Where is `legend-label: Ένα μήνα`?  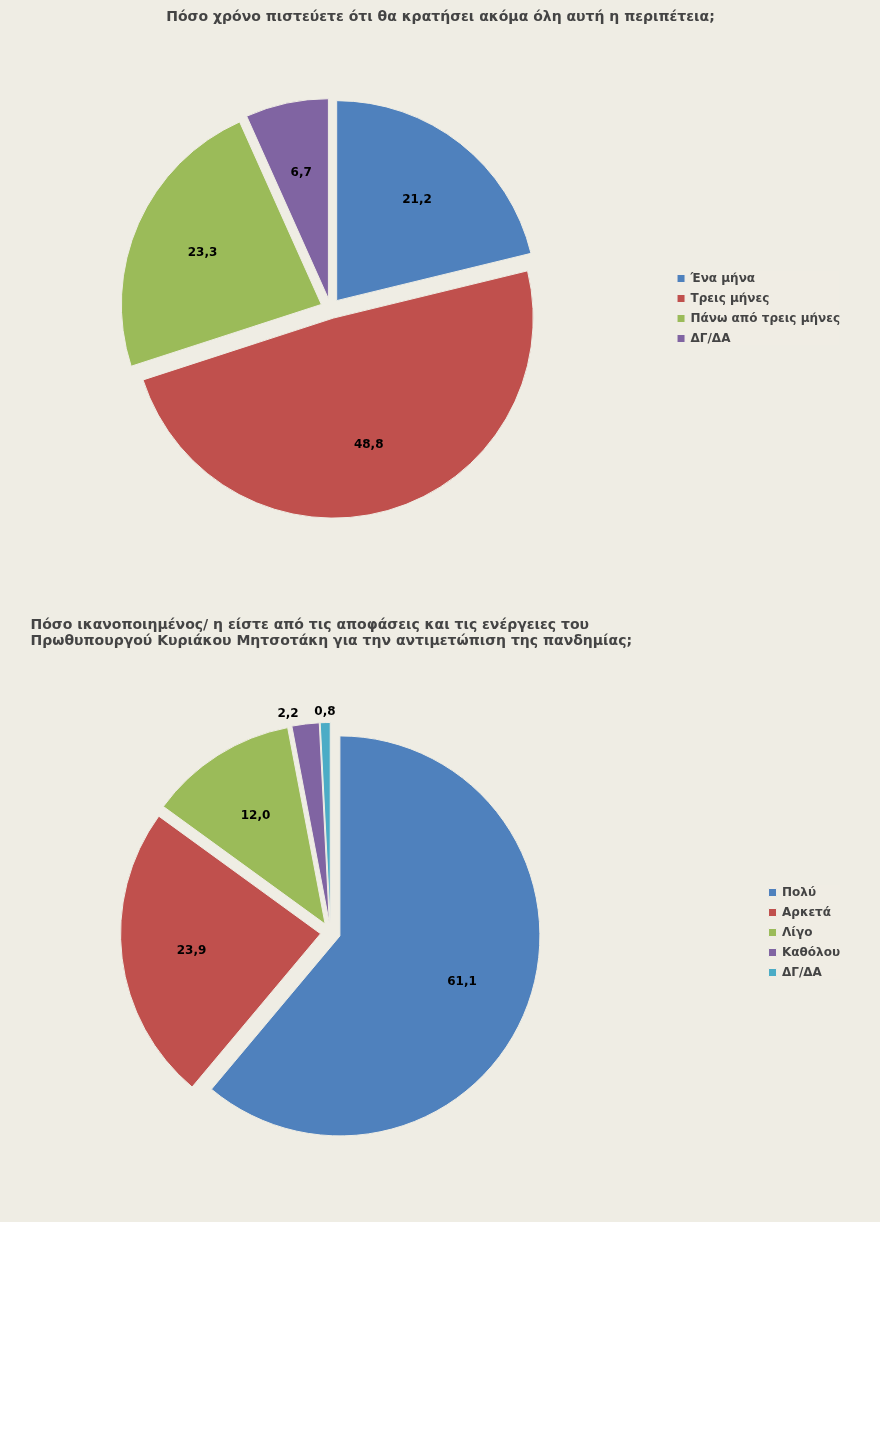
legend-label: Ένα μήνα is located at coordinates (723, 278).